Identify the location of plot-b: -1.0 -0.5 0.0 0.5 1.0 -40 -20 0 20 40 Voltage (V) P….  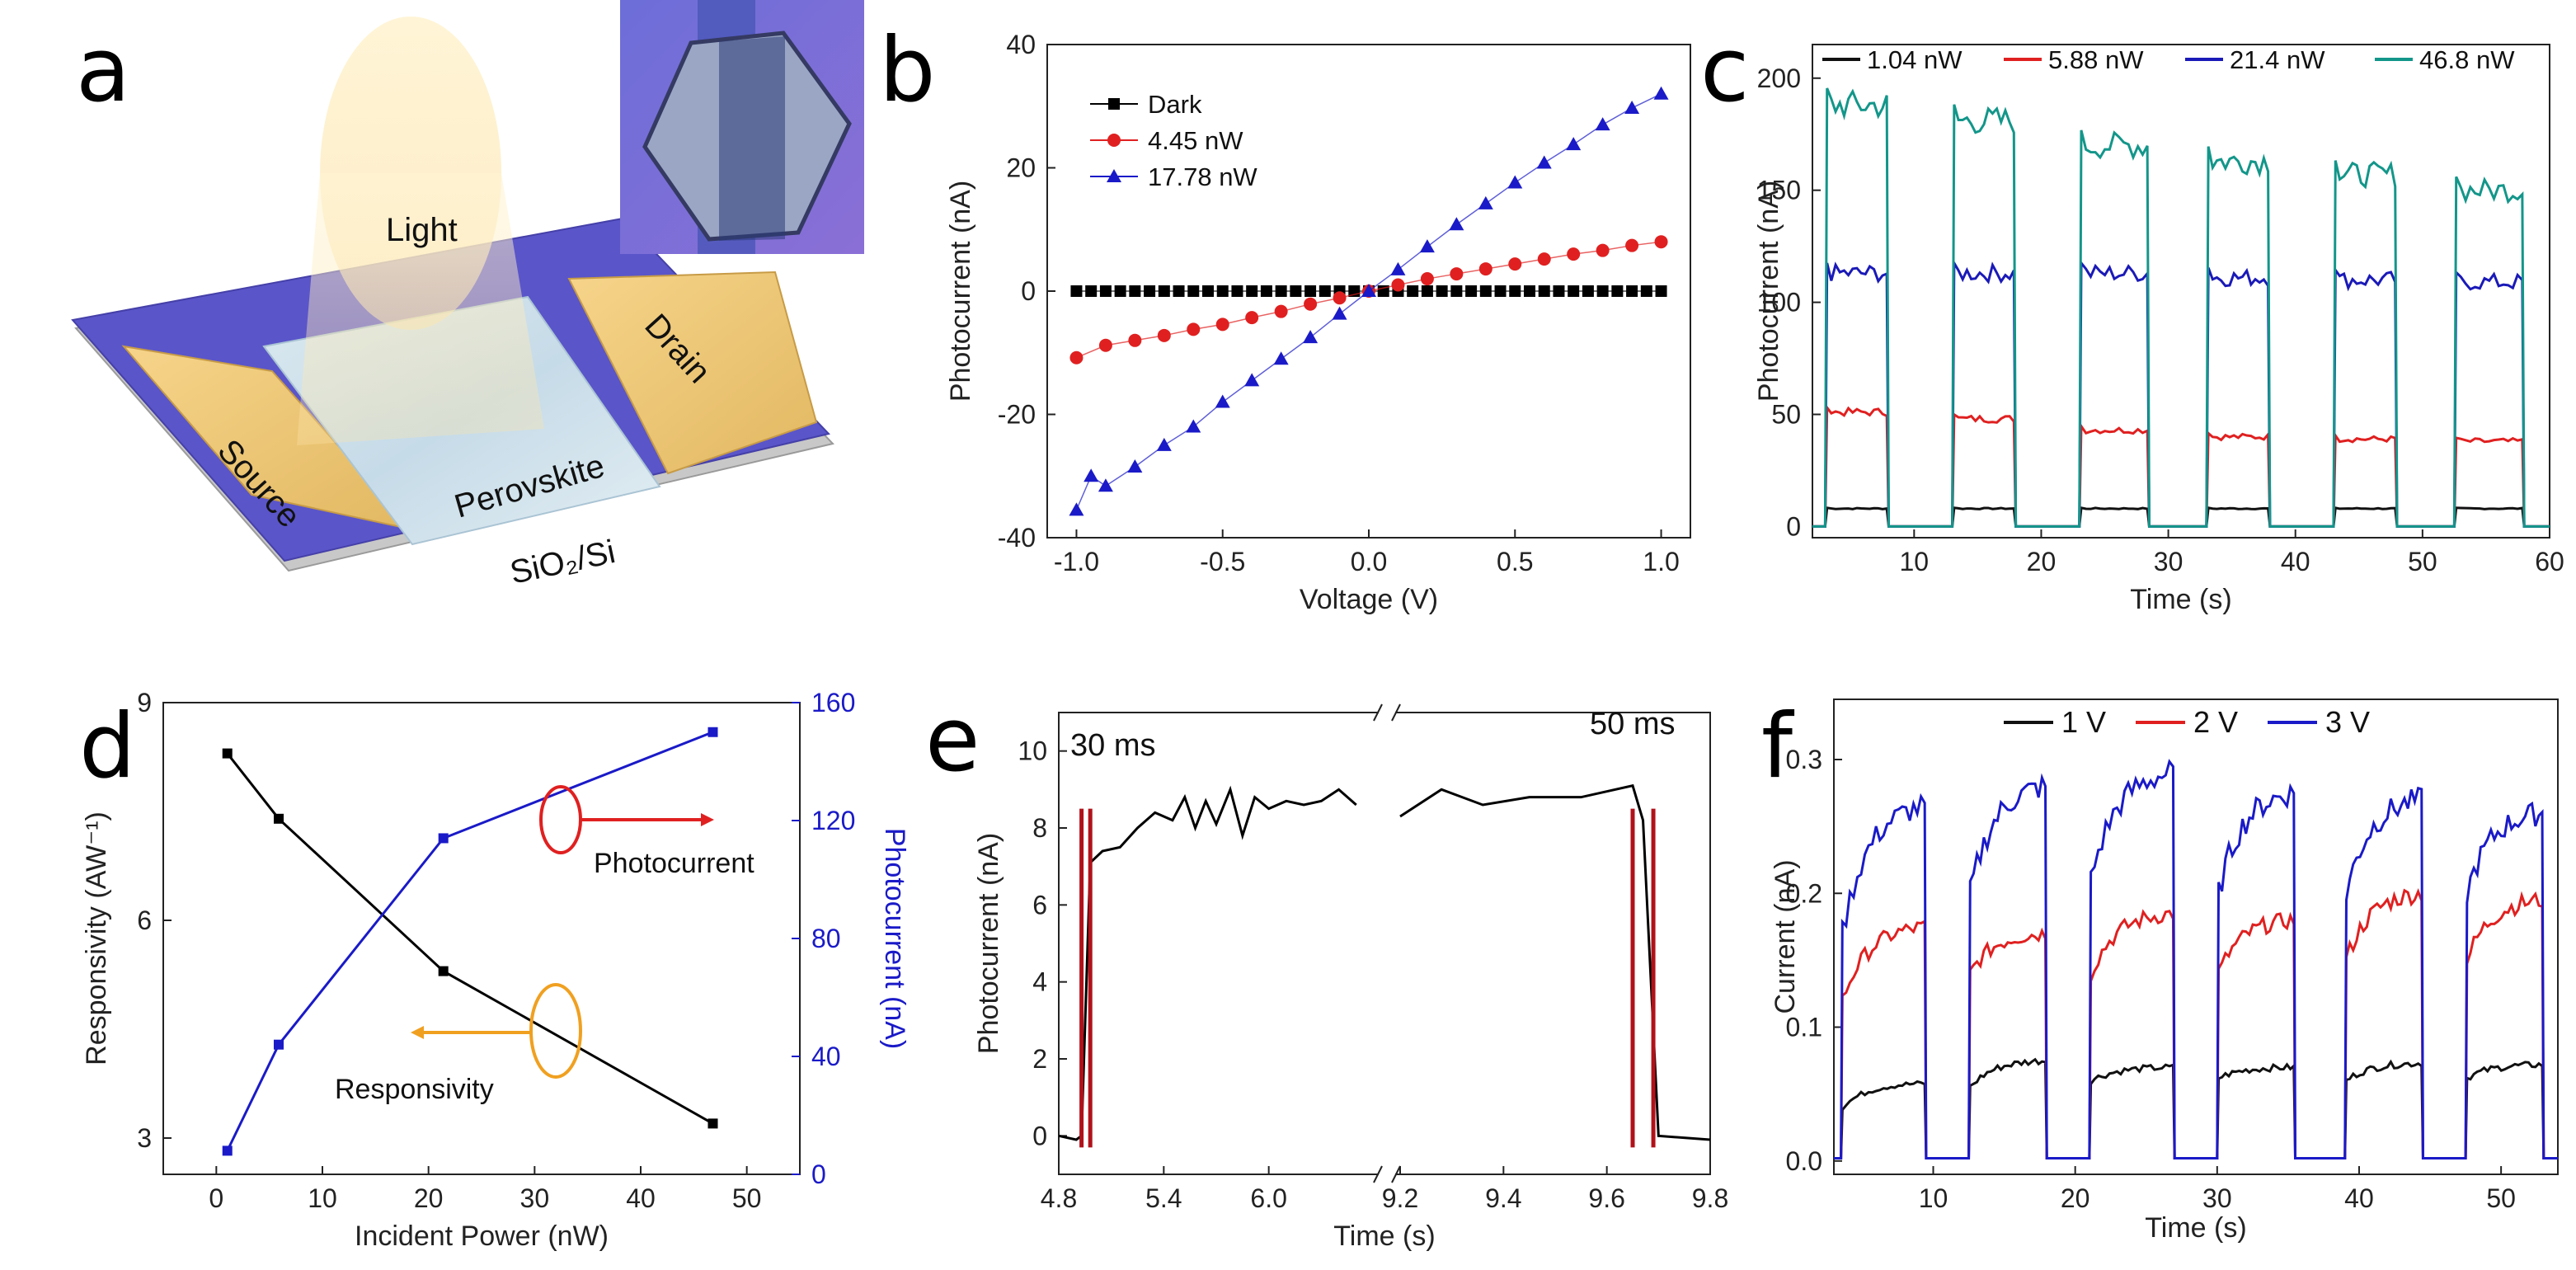
(1318, 323).